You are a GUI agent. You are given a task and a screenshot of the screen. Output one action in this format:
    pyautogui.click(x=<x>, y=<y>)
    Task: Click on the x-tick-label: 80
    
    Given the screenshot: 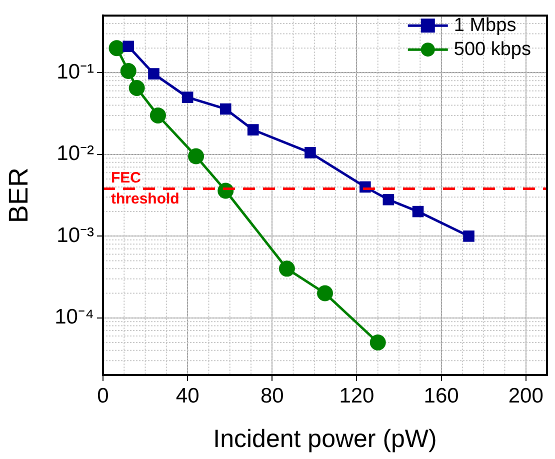 What is the action you would take?
    pyautogui.click(x=272, y=396)
    